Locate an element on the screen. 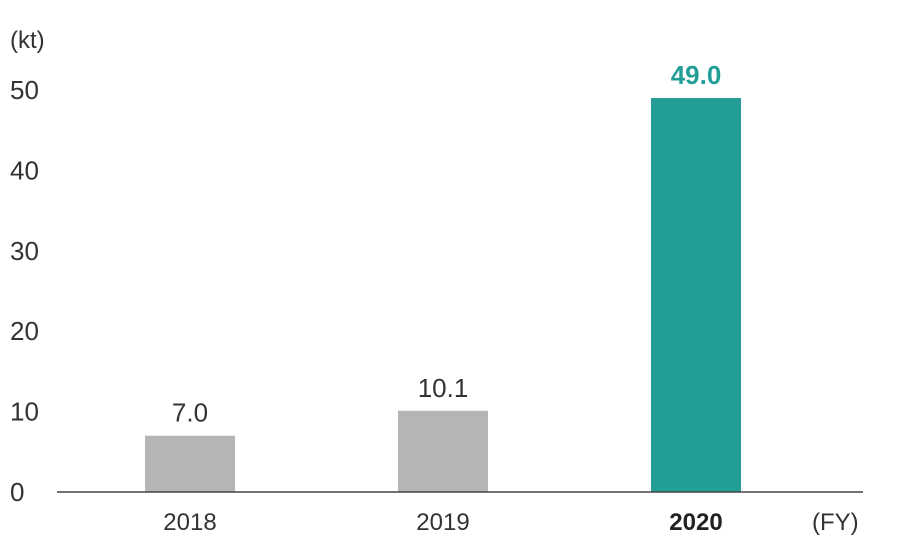  x-axis-unit: (FY) is located at coordinates (835, 522).